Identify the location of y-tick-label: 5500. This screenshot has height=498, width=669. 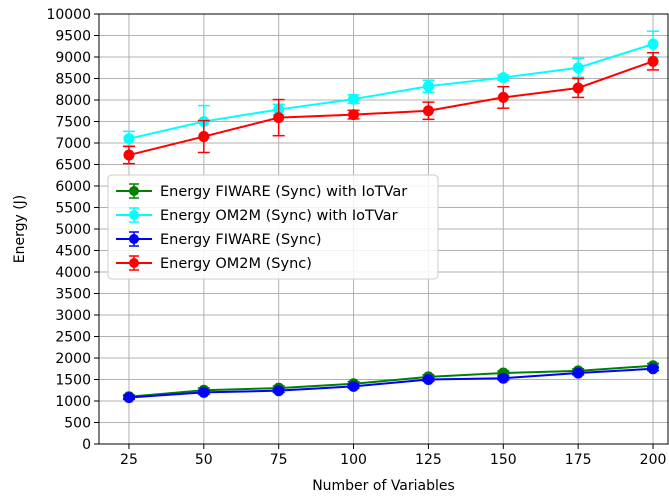
(73, 209).